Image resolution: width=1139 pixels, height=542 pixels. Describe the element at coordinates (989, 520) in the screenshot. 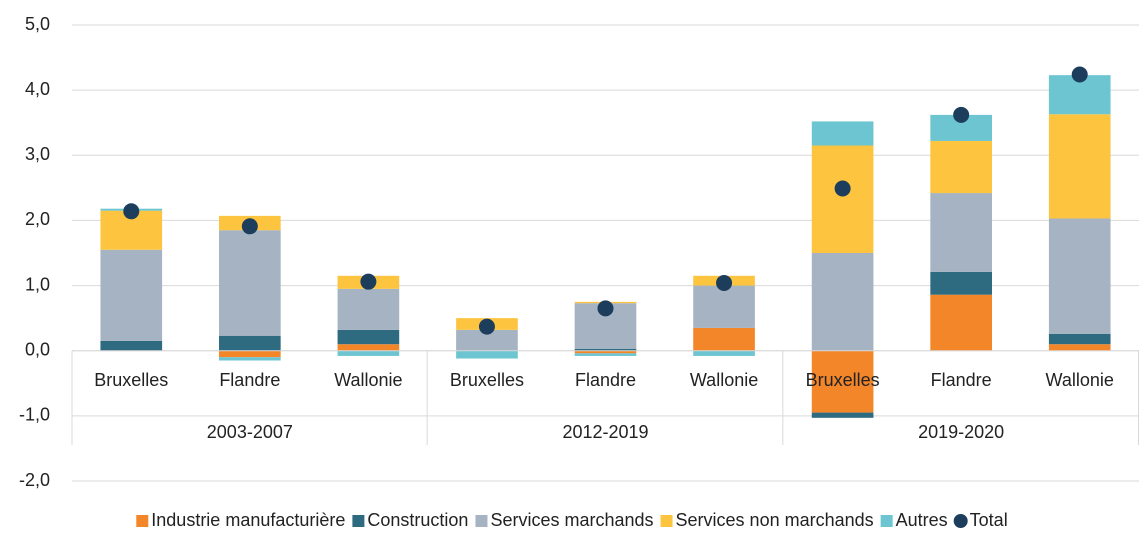

I see `legend-label: Total` at that location.